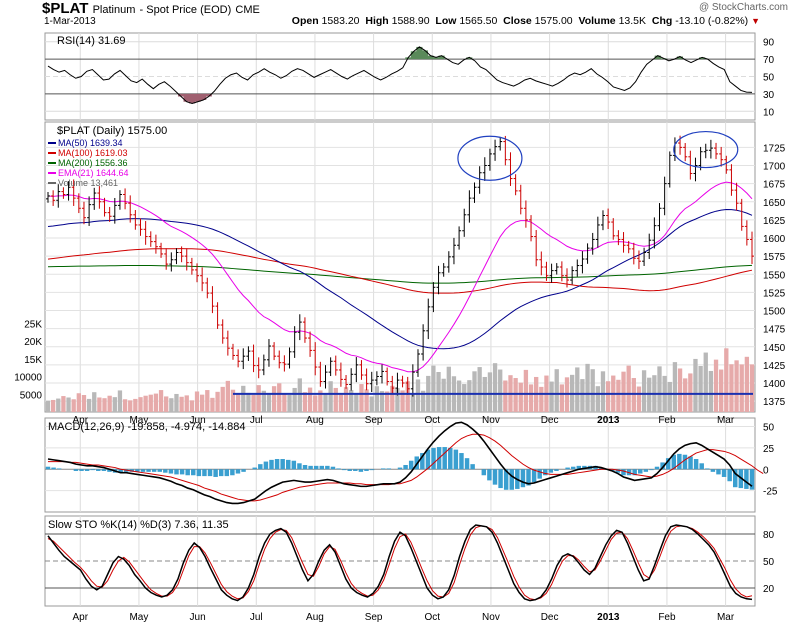 The image size is (800, 628). I want to click on price-tick-label: 1450, so click(774, 348).